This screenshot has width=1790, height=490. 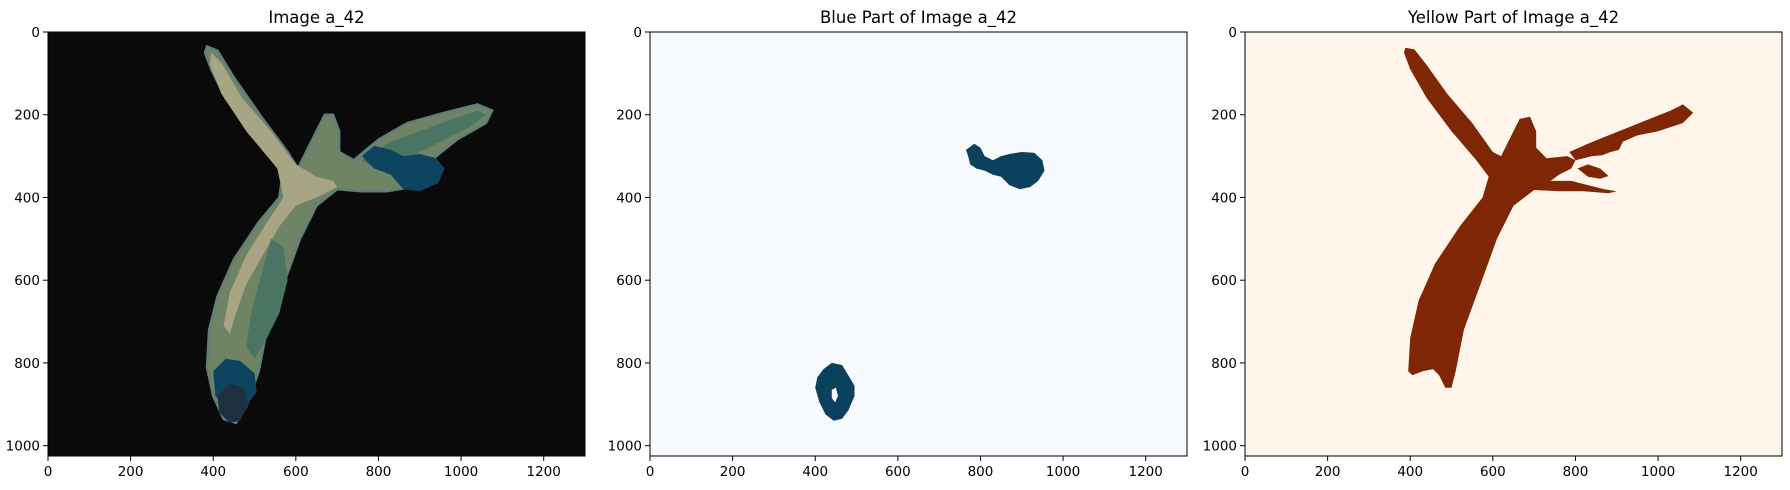 I want to click on region-right-blue, so click(x=403, y=168).